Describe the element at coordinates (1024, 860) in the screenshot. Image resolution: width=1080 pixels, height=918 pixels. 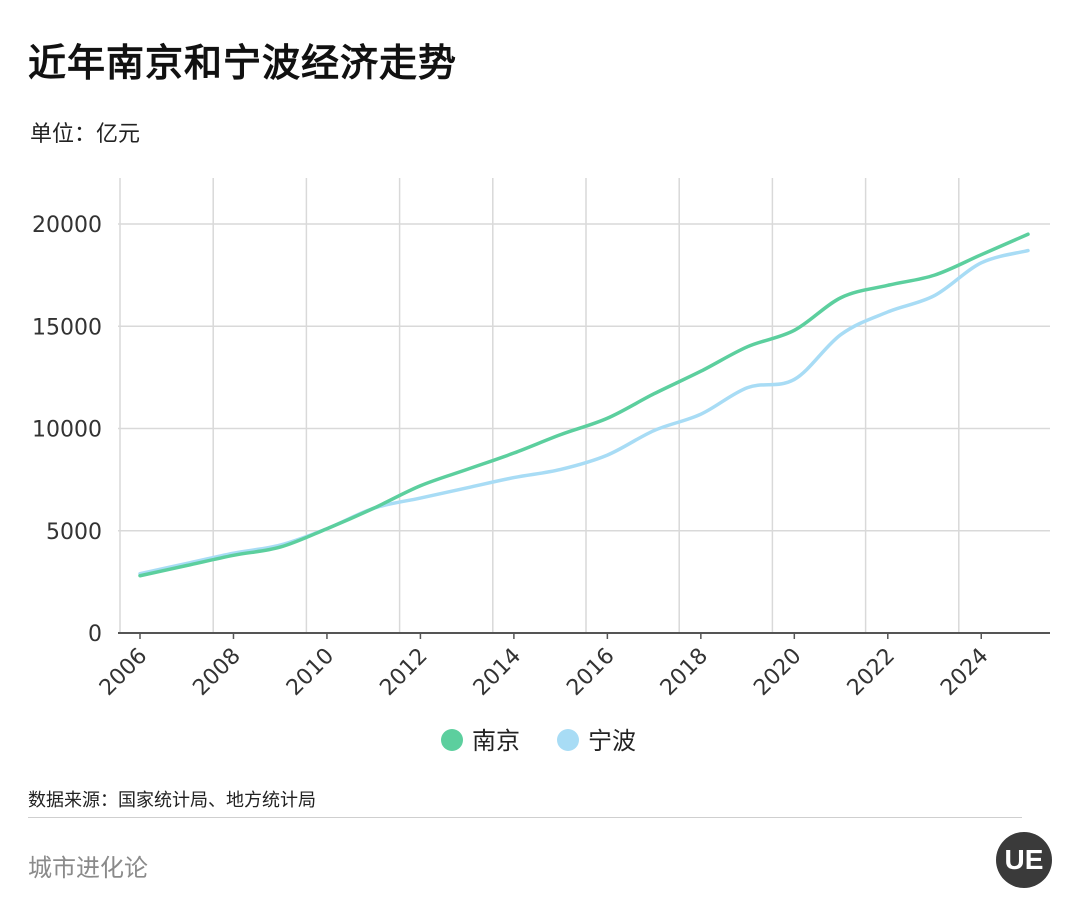
I see `brand-logo: UE` at that location.